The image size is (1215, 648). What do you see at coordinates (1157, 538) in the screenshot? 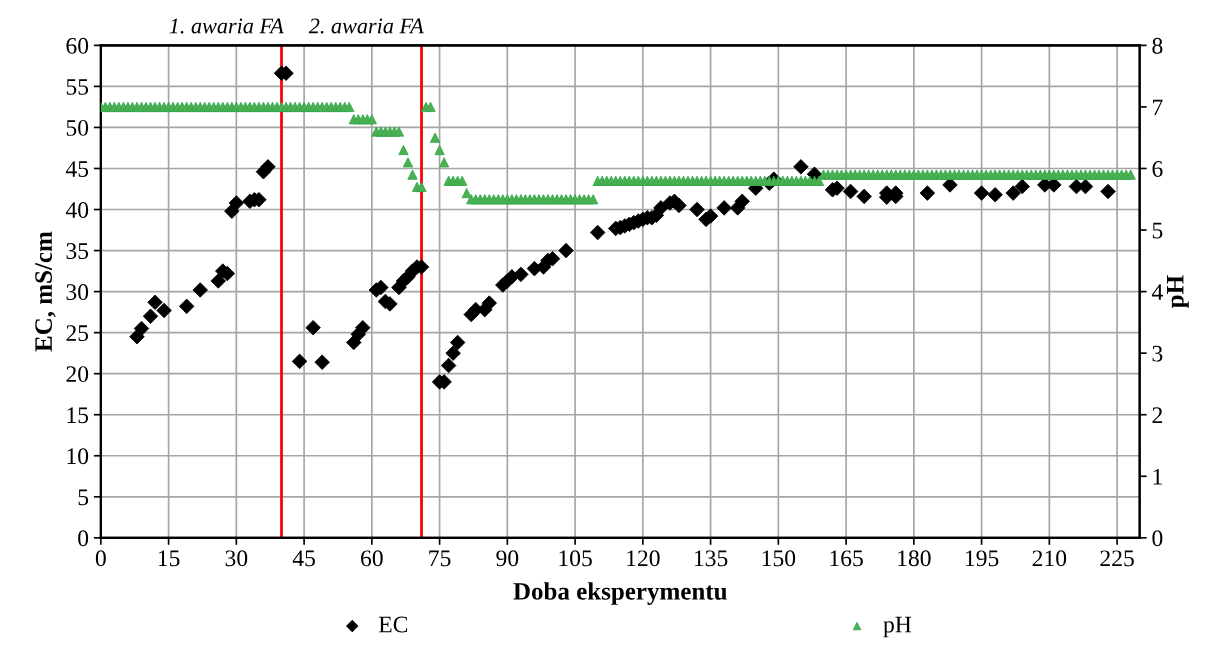
I see `y2-tick-label: 0` at bounding box center [1157, 538].